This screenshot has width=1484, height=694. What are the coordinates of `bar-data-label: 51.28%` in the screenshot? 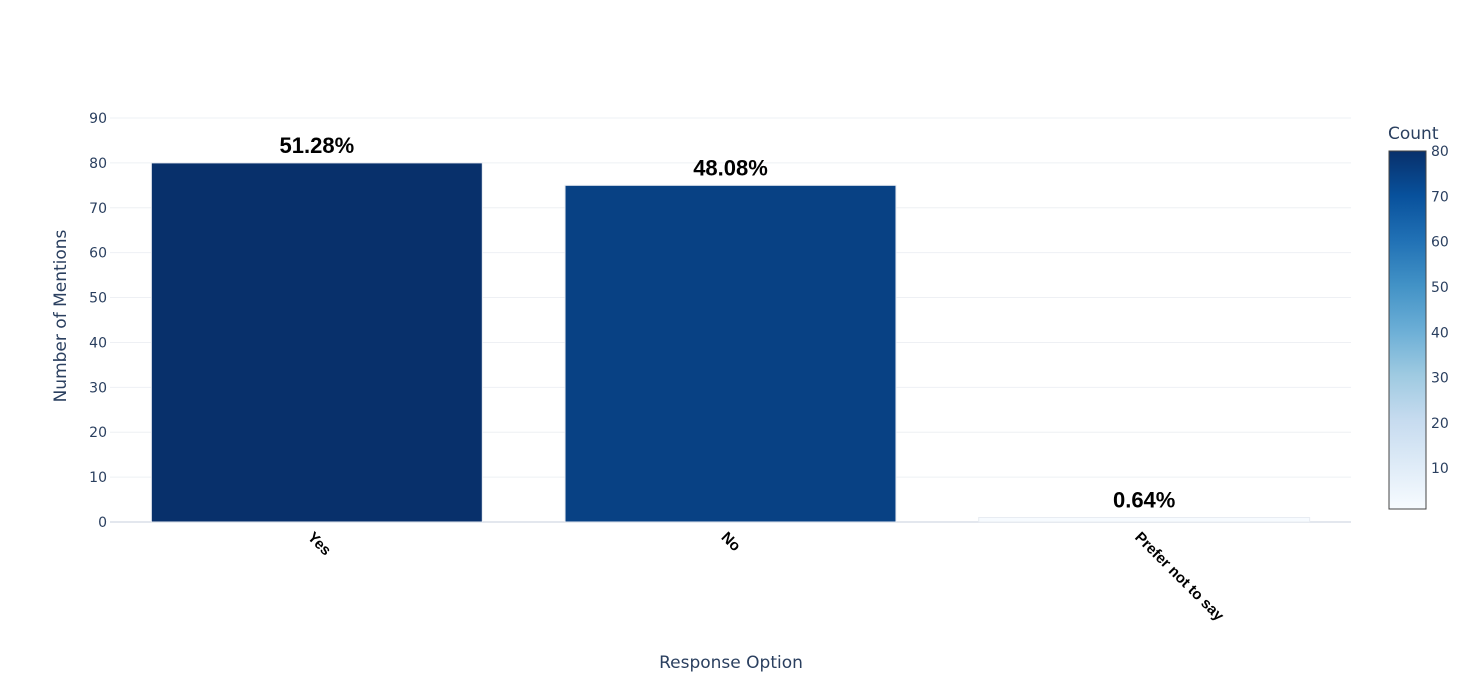 It's located at (317, 145).